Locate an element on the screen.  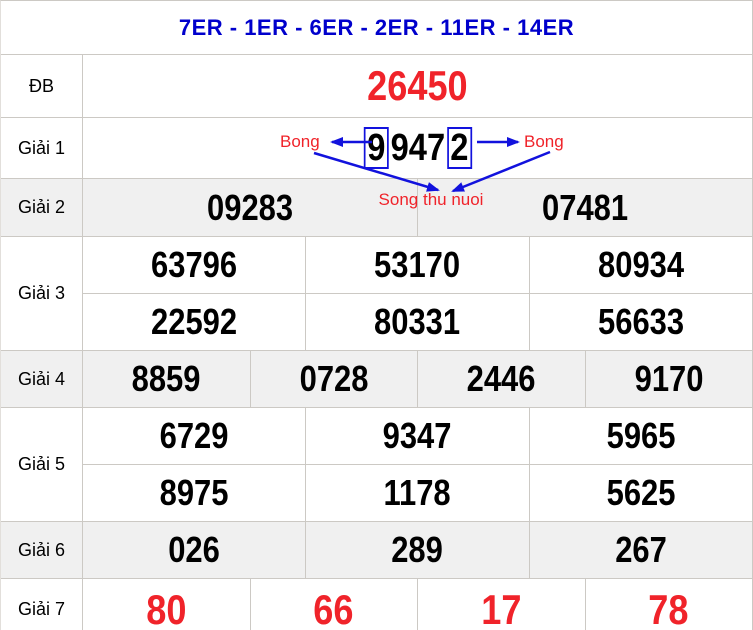
prize-number: 2446 is located at coordinates (501, 378).